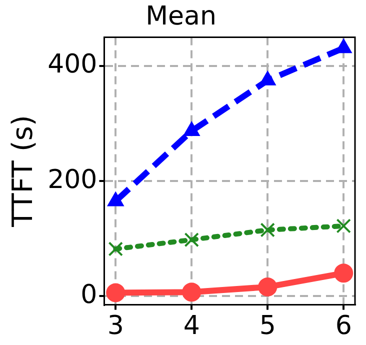 The width and height of the screenshot is (366, 345). I want to click on x-tick-label: 3, so click(115, 326).